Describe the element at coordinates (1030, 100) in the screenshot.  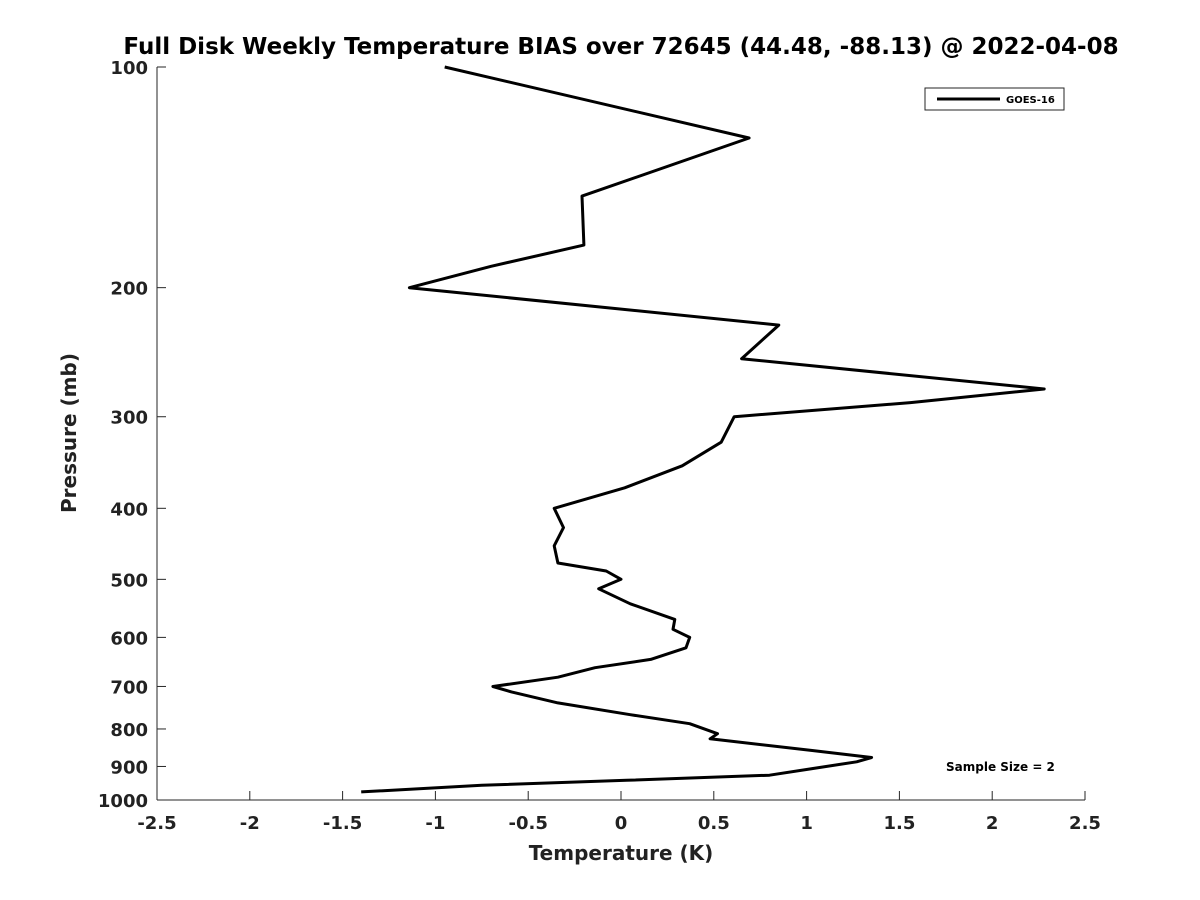
I see `legend-label-goes-16: GOES-16` at that location.